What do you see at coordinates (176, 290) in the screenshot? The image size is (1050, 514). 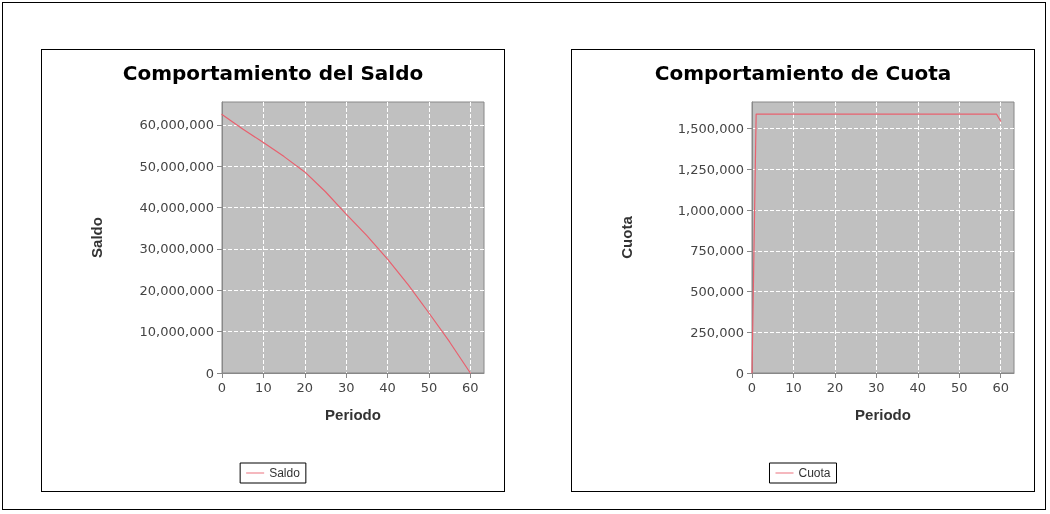 I see `y-tick-label: 20,000,000` at bounding box center [176, 290].